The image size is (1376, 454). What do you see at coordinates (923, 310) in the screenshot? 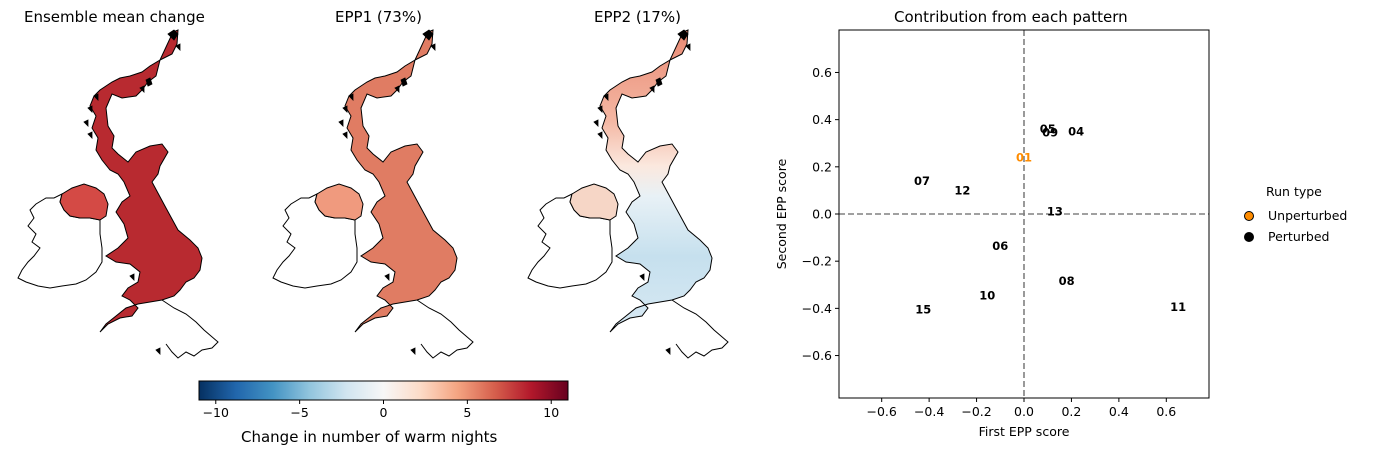
I see `point-label-15: 15` at bounding box center [923, 310].